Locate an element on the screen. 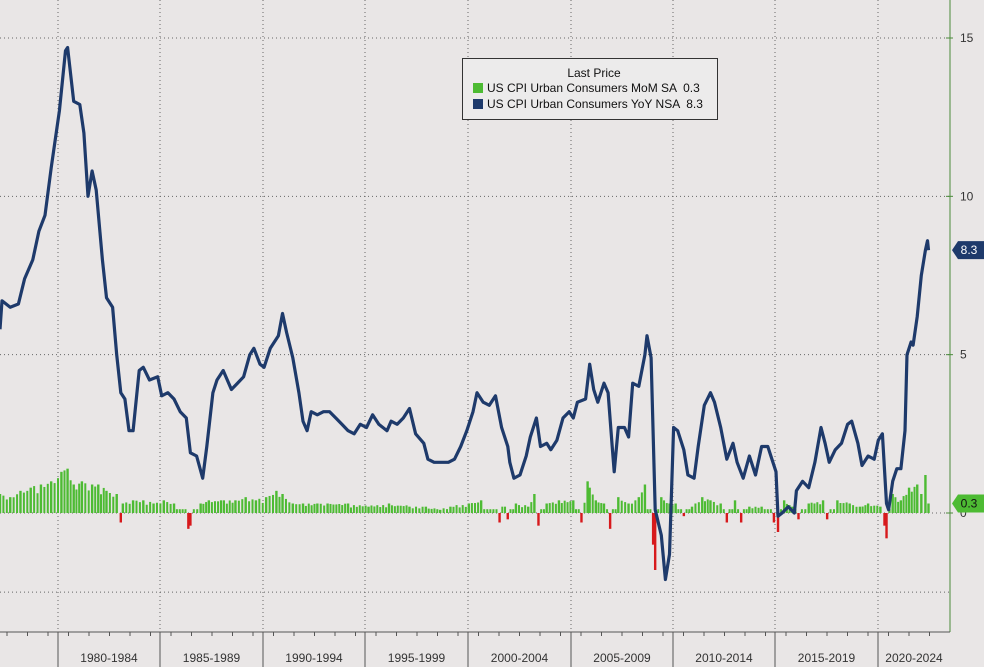 This screenshot has width=984, height=667. x-tick-label: 2005-2009 is located at coordinates (622, 658).